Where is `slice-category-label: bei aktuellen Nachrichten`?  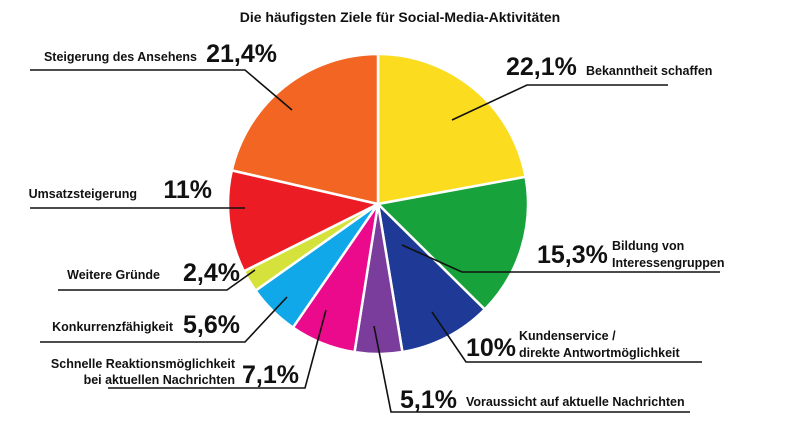 slice-category-label: bei aktuellen Nachrichten is located at coordinates (159, 380).